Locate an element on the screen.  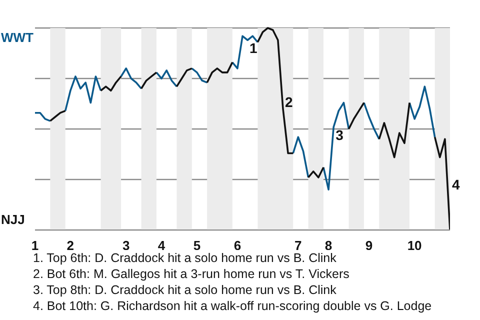
x-tick-label: 5 is located at coordinates (197, 245).